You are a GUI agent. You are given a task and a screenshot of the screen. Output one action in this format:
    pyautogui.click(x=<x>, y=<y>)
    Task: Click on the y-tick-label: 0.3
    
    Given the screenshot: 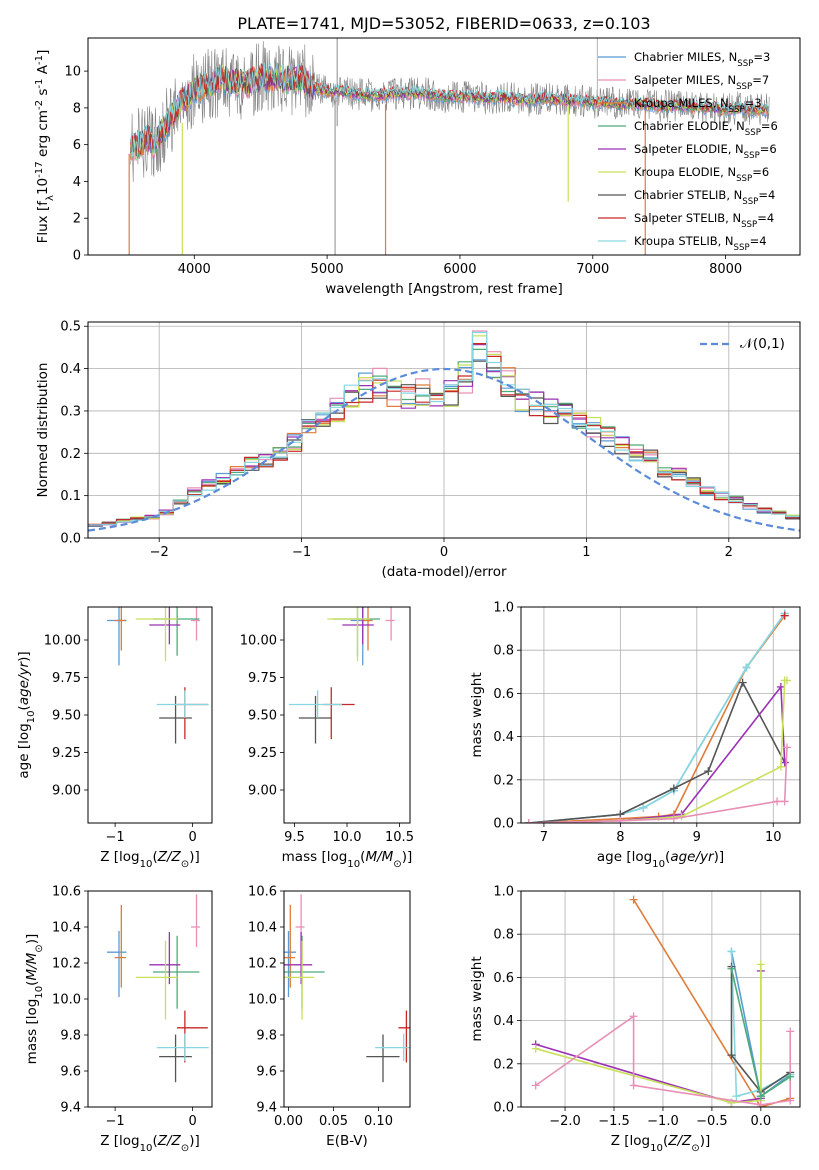 What is the action you would take?
    pyautogui.click(x=70, y=411)
    